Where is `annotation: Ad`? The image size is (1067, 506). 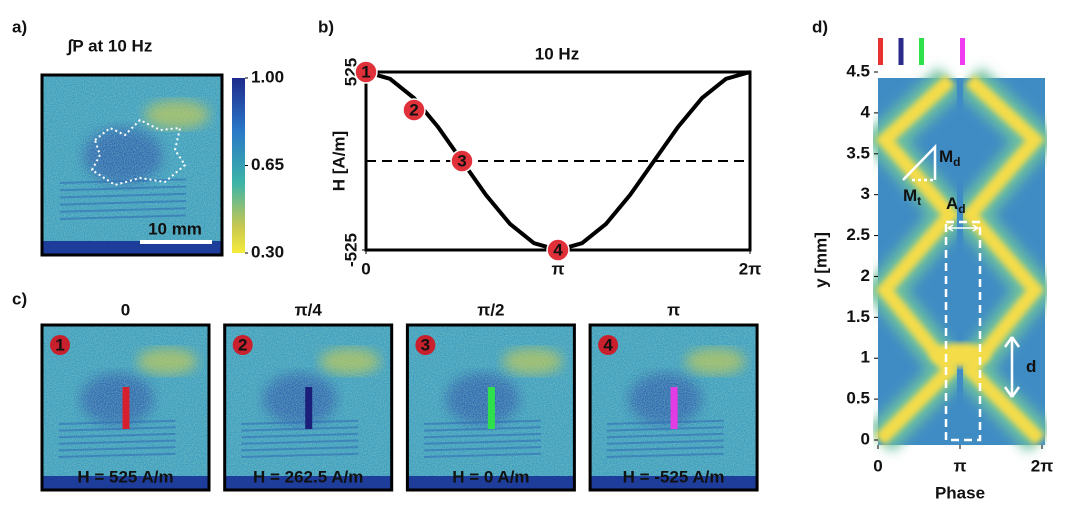
annotation: Ad is located at coordinates (956, 205).